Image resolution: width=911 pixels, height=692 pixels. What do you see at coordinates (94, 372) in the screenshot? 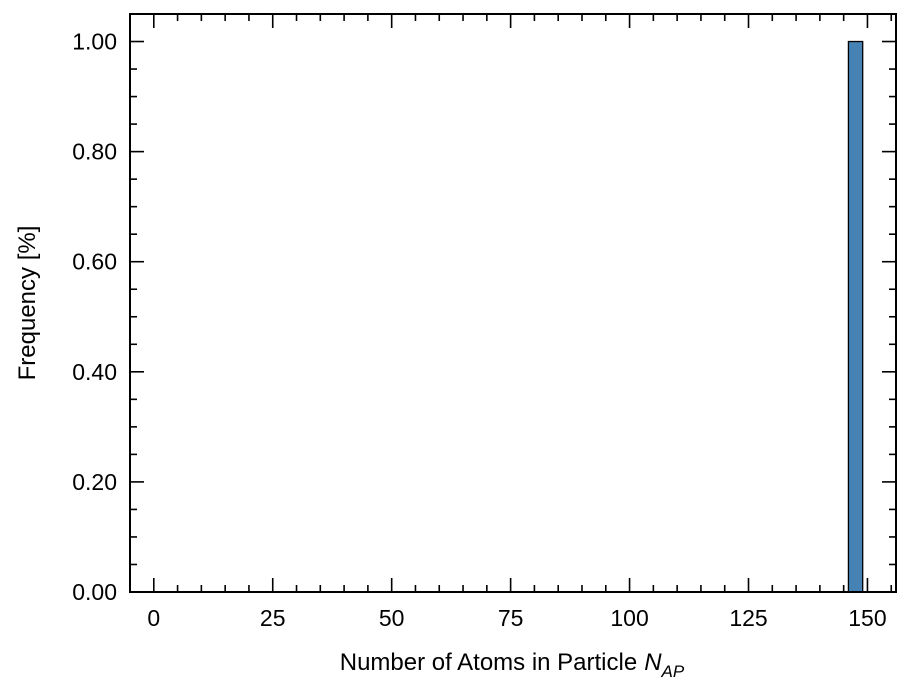
I see `y-tick-label: 0.40` at bounding box center [94, 372].